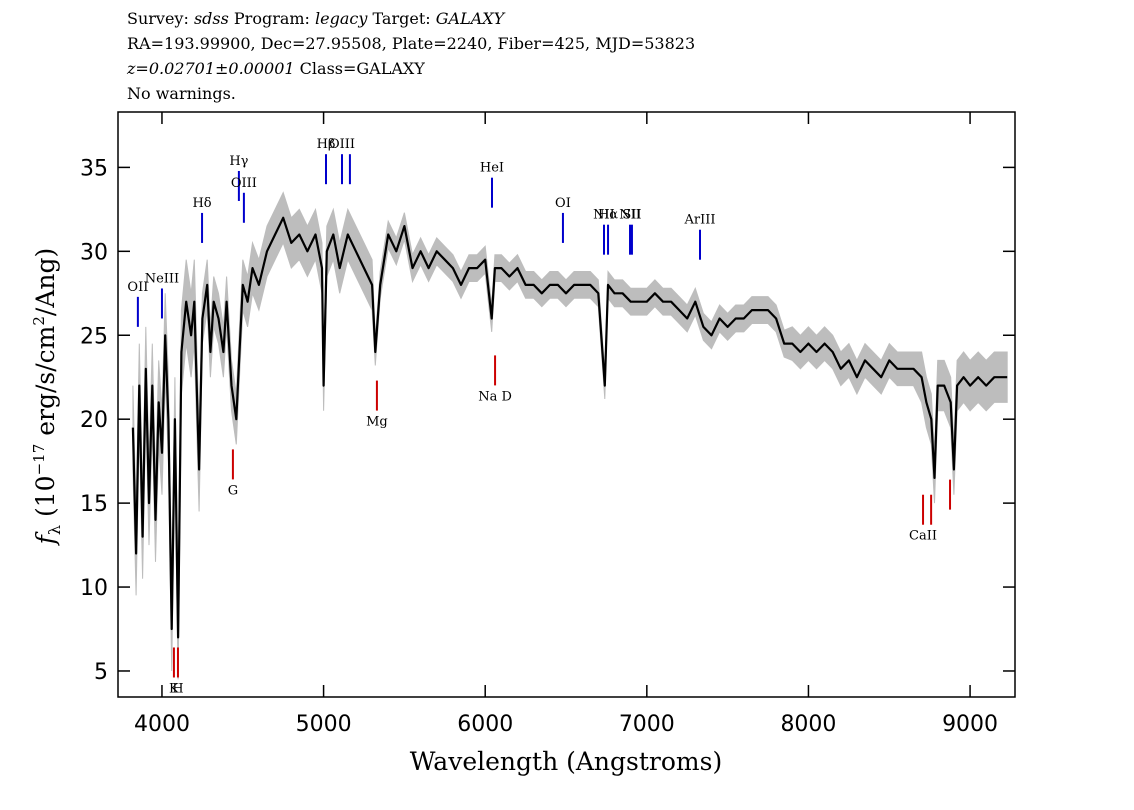  What do you see at coordinates (471, 18) in the screenshot?
I see `header-text: GALAXY` at bounding box center [471, 18].